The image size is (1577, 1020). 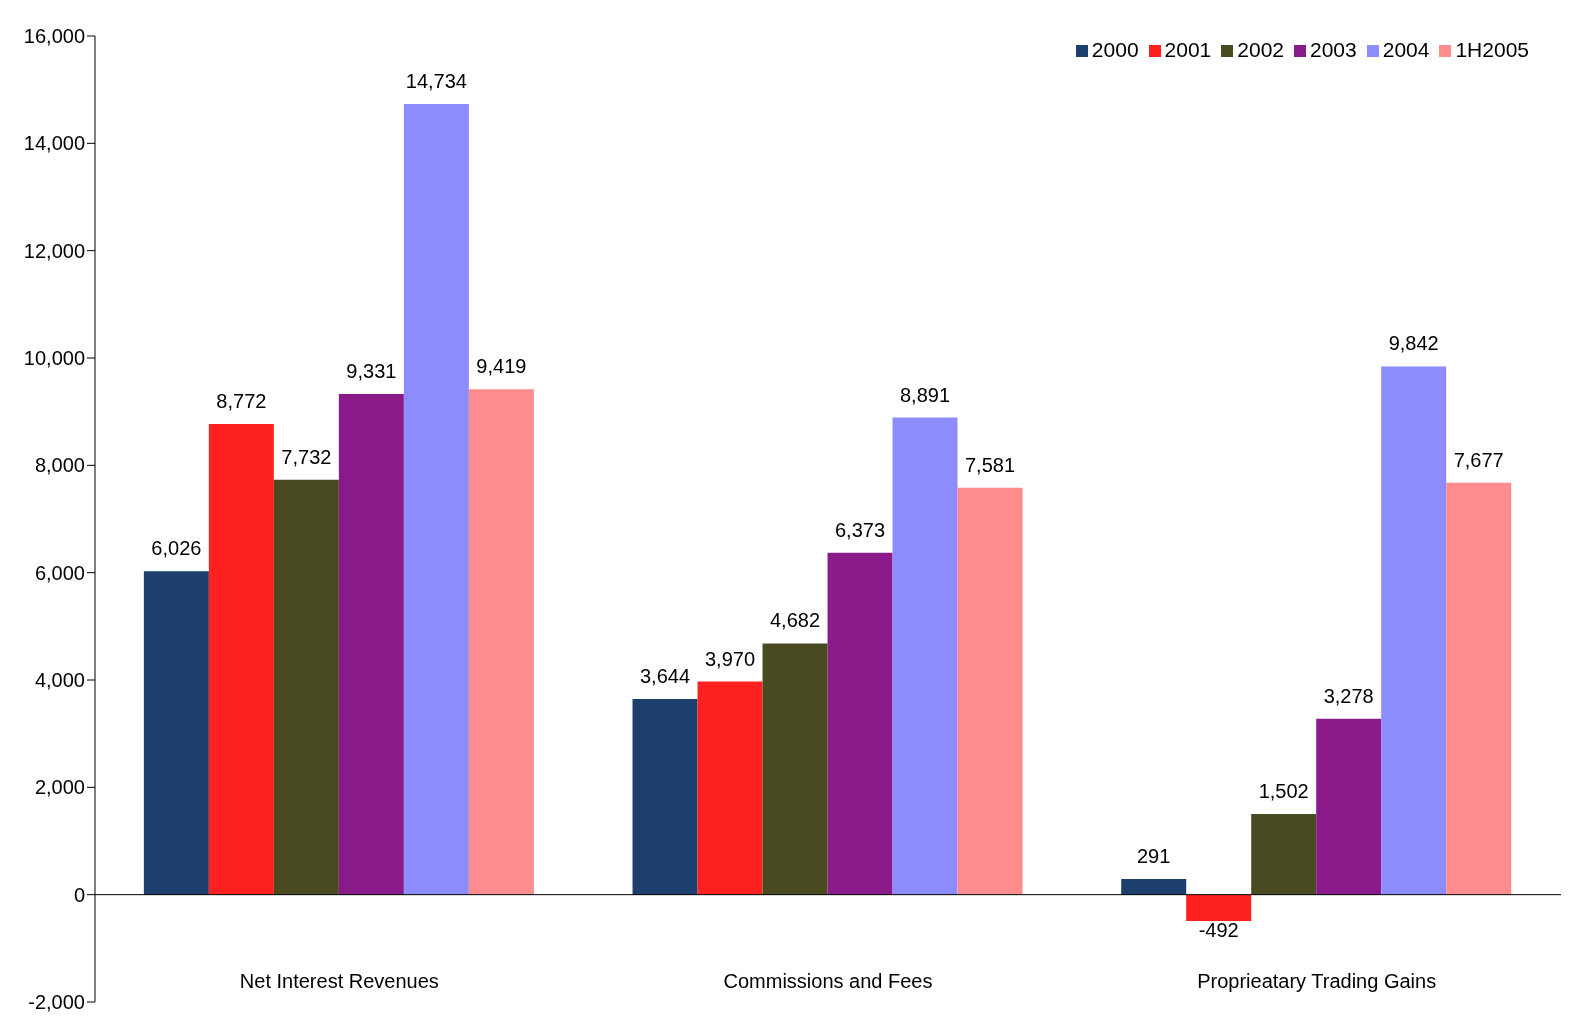 I want to click on legend-label: 2003, so click(x=1333, y=49).